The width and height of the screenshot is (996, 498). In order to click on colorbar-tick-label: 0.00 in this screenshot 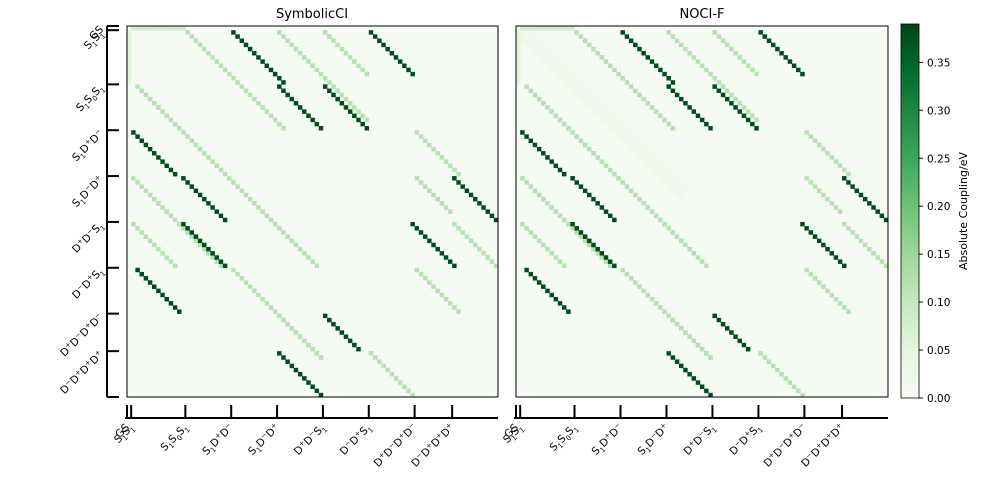, I will do `click(938, 399)`.